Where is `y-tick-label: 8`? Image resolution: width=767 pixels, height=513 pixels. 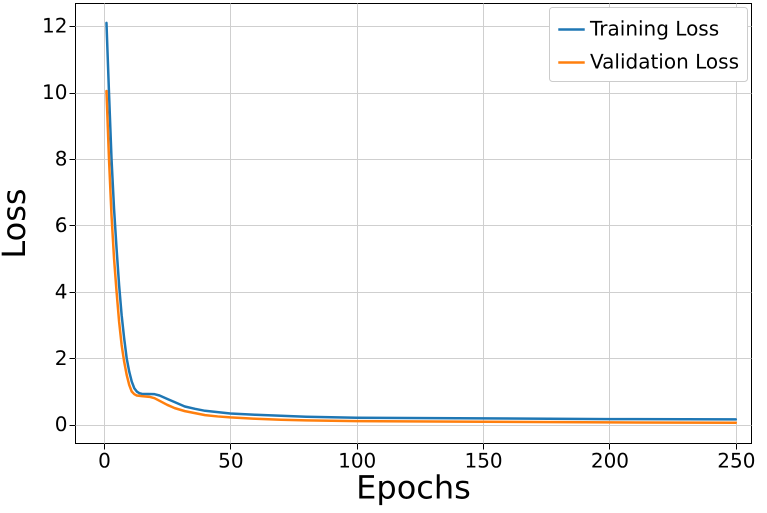
y-tick-label: 8 is located at coordinates (61, 158).